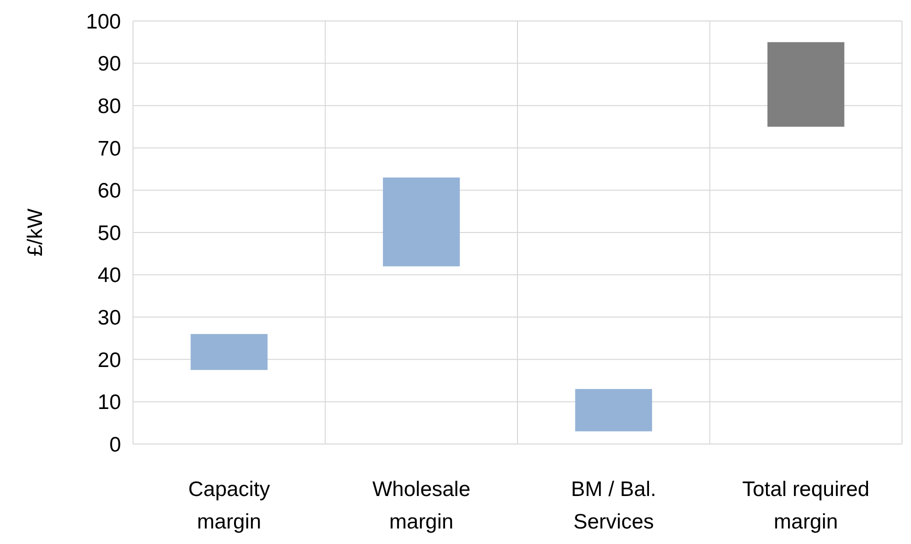 The width and height of the screenshot is (911, 544). What do you see at coordinates (115, 444) in the screenshot?
I see `y-tick-label: 0` at bounding box center [115, 444].